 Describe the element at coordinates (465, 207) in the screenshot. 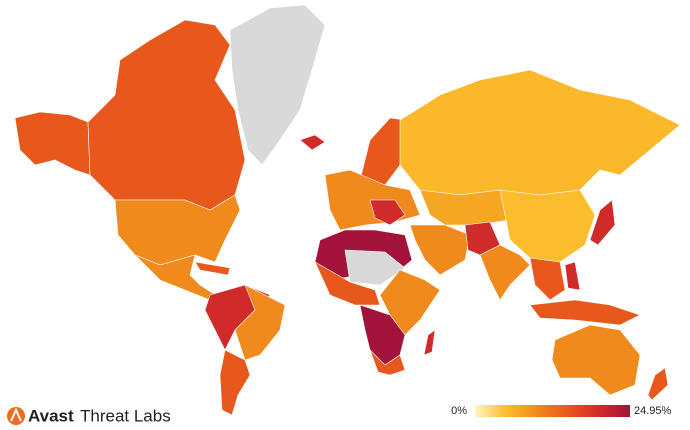

I see `central-asia` at that location.